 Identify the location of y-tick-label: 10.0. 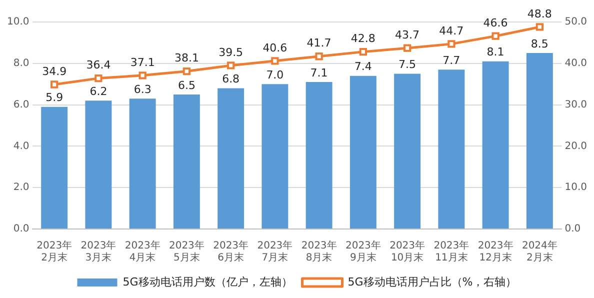
(18, 22).